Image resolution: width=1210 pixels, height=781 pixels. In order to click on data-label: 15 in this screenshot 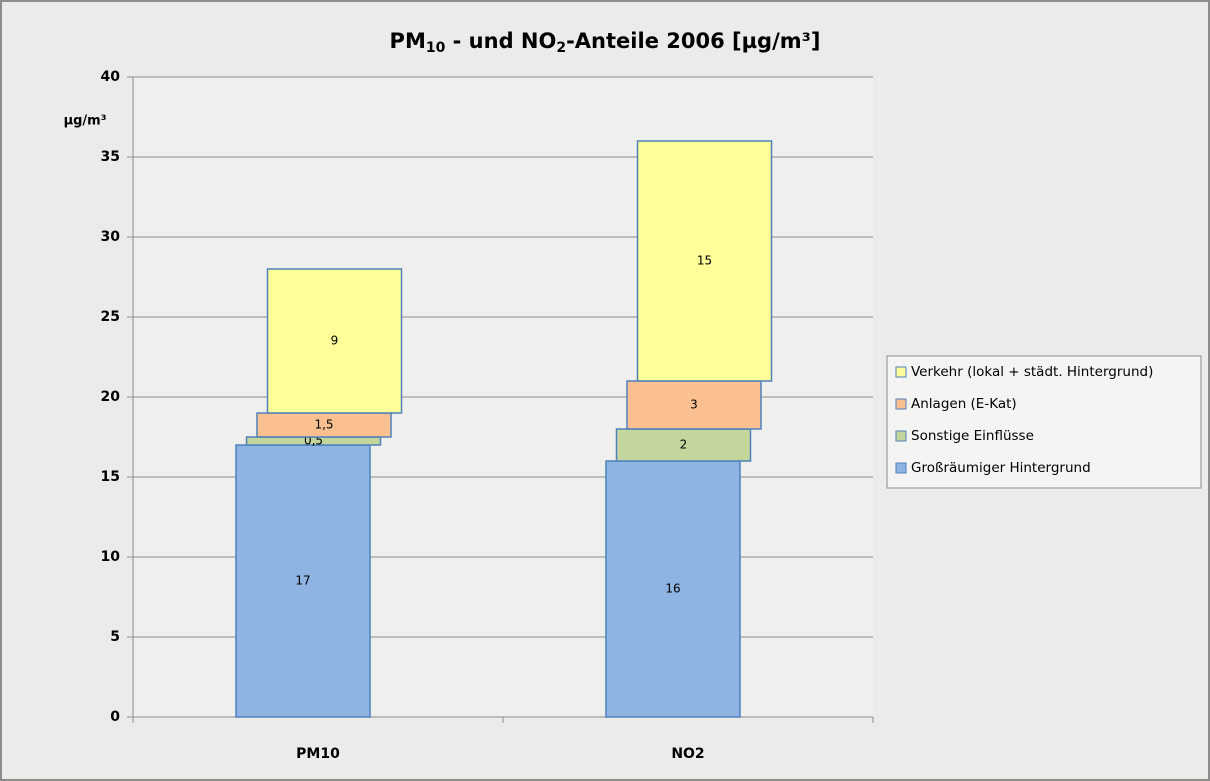, I will do `click(704, 261)`.